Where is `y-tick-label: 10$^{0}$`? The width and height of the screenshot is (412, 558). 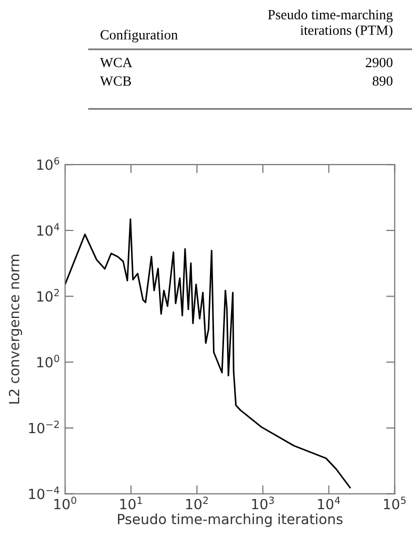 y-tick-label: 10$^{0}$ is located at coordinates (48, 361).